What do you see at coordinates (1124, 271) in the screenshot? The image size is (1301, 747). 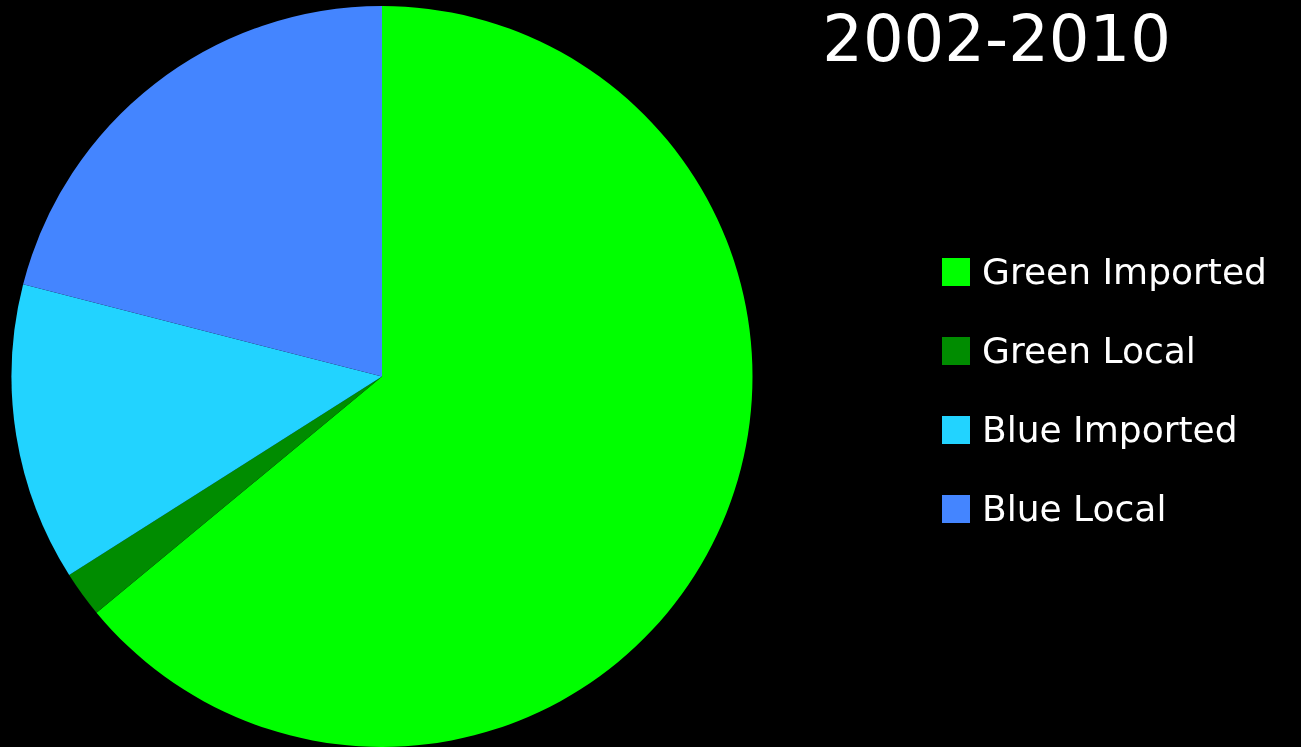 I see `legend-label: Green Imported` at bounding box center [1124, 271].